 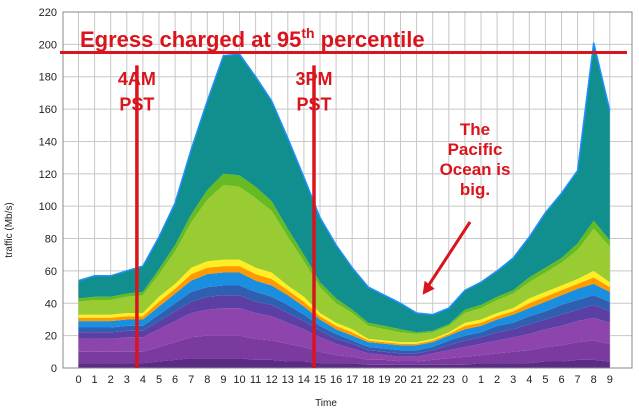 I want to click on ocean-arrow-head, so click(x=428, y=287).